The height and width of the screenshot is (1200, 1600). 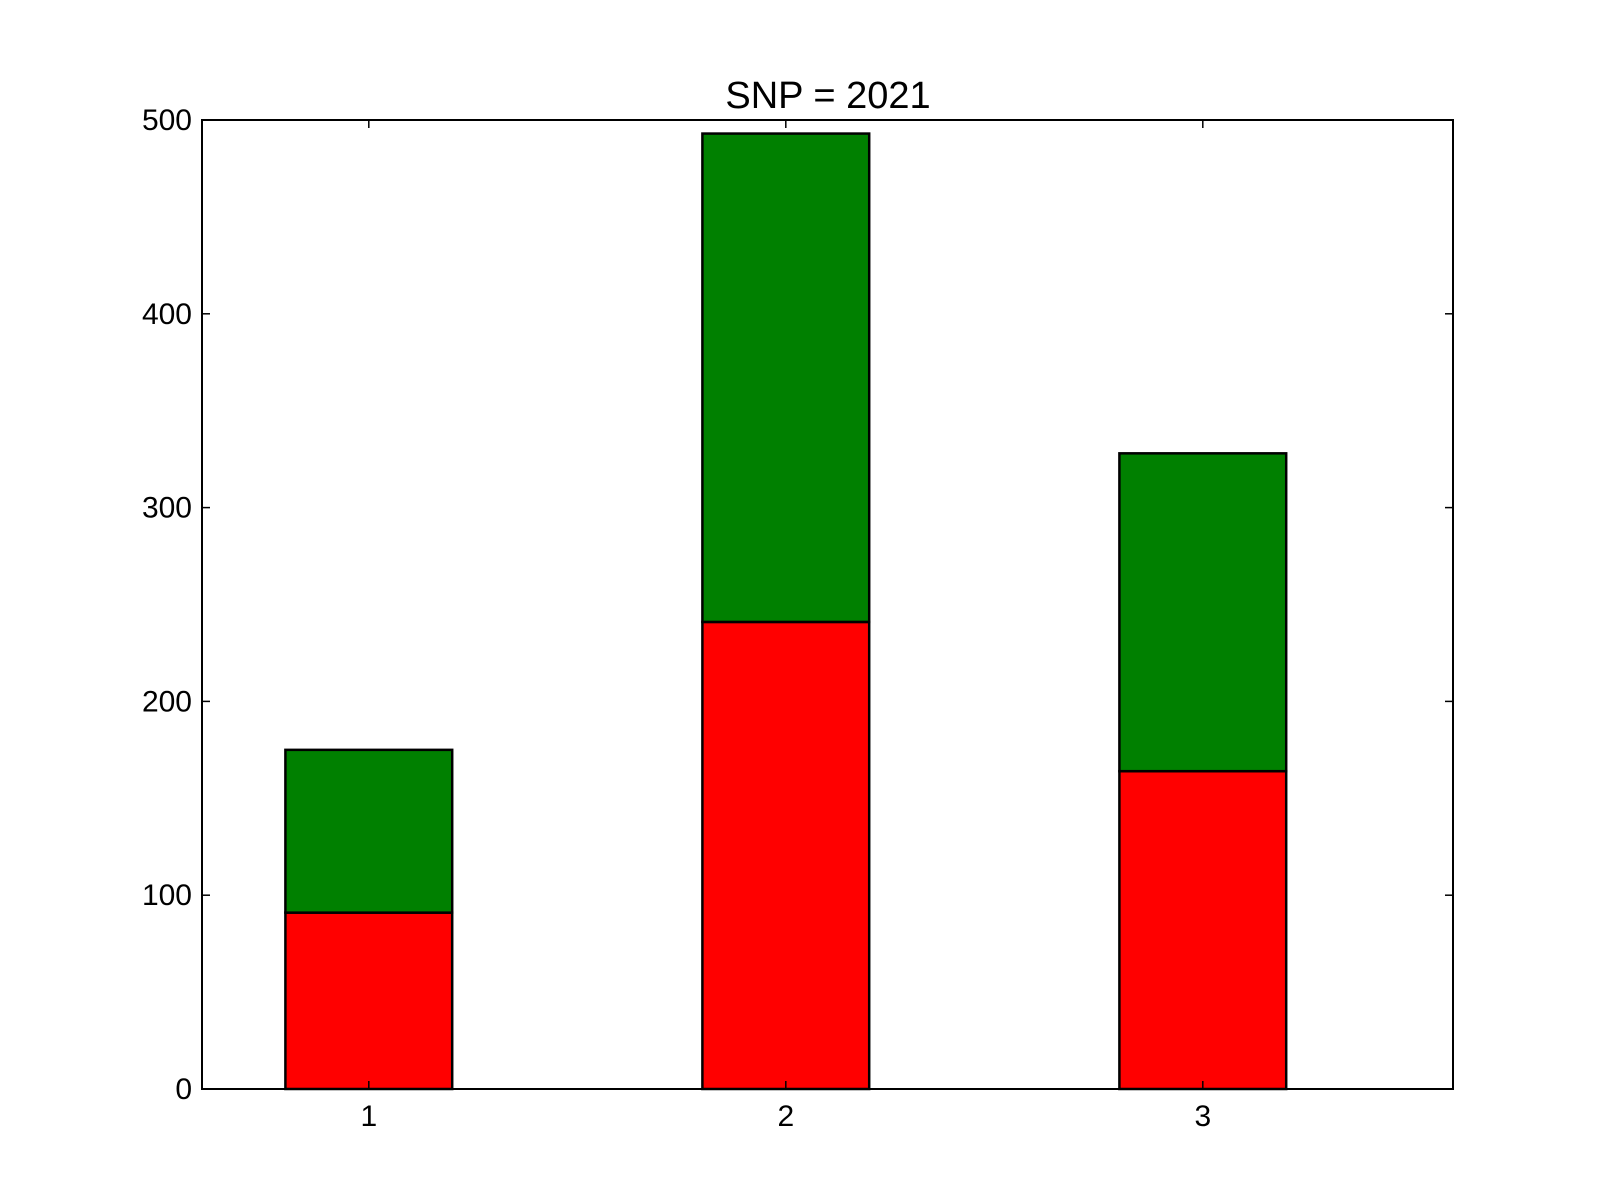 I want to click on bar-2-top-segment, so click(x=786, y=378).